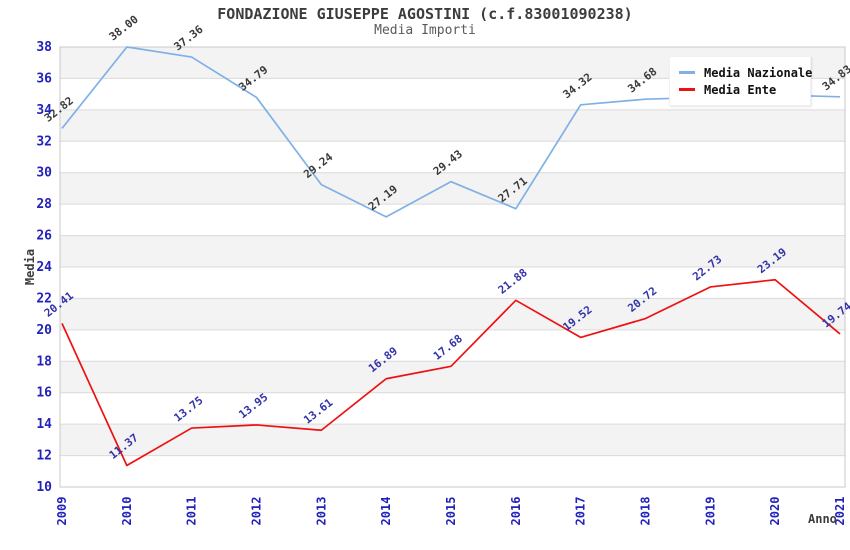 This screenshot has width=850, height=550. What do you see at coordinates (44, 110) in the screenshot?
I see `y-tick-label: 34` at bounding box center [44, 110].